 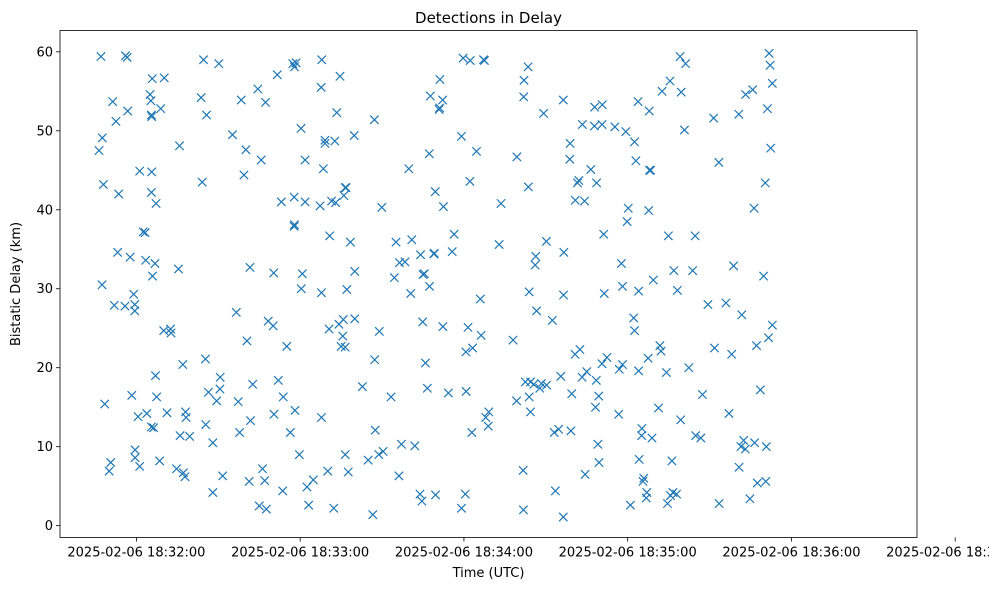 I want to click on y-axis: 0 10 20 30 40 50 60, so click(x=48, y=289).